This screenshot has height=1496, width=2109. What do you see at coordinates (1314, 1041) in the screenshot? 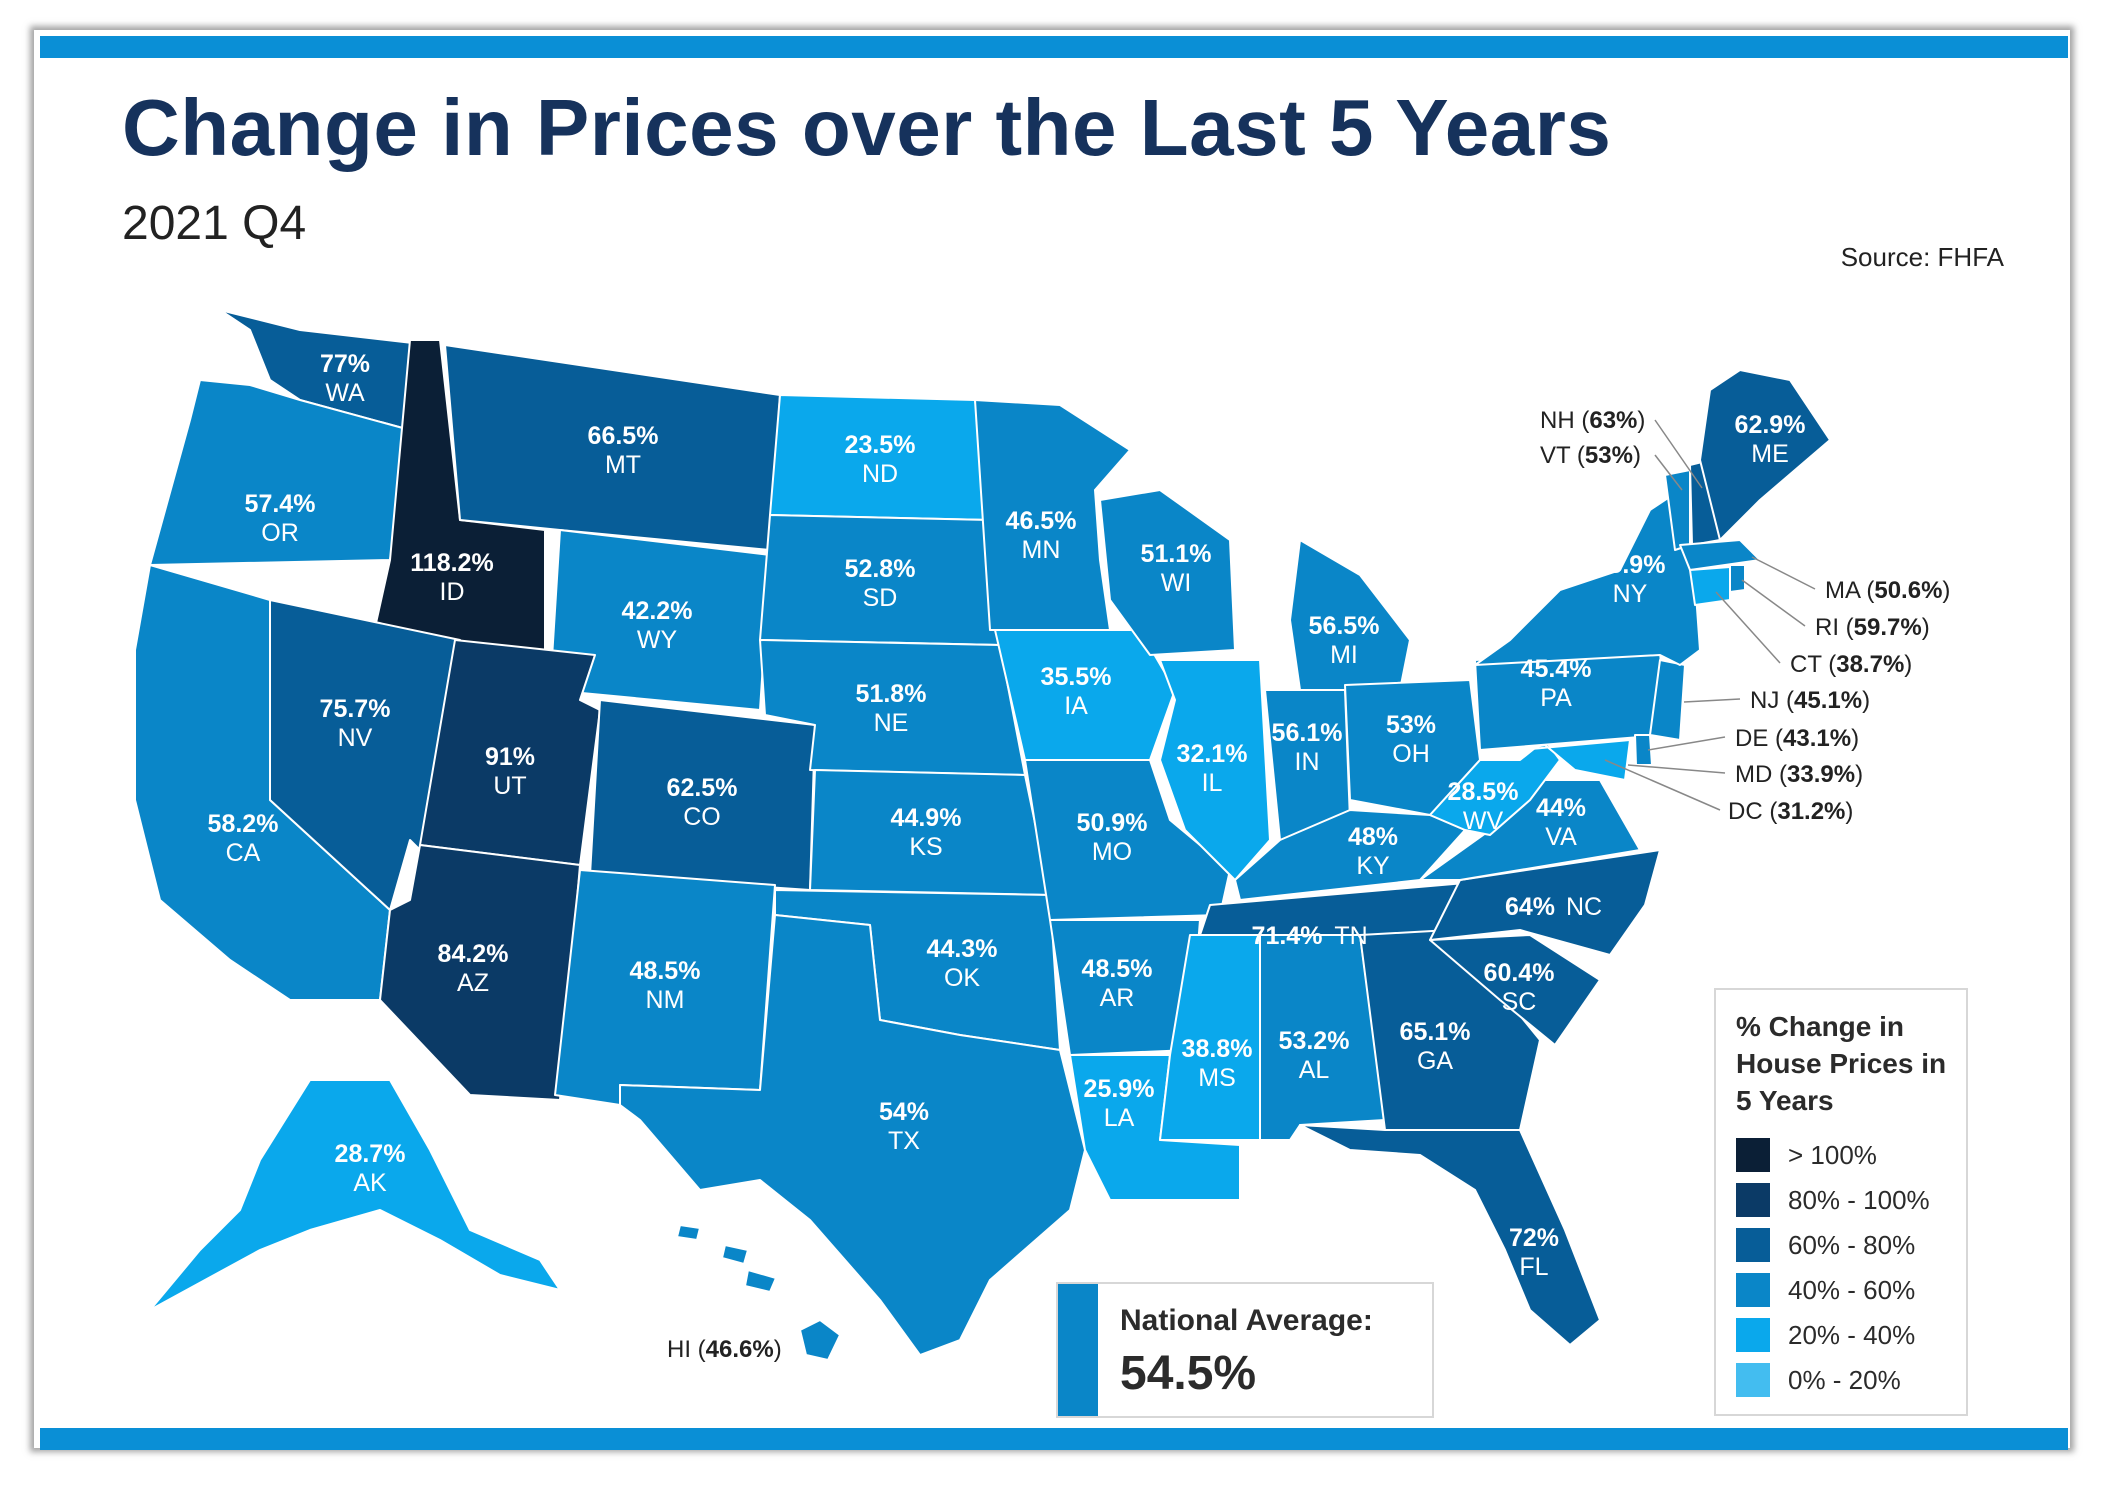
I see `value-AL: 53.2%` at bounding box center [1314, 1041].